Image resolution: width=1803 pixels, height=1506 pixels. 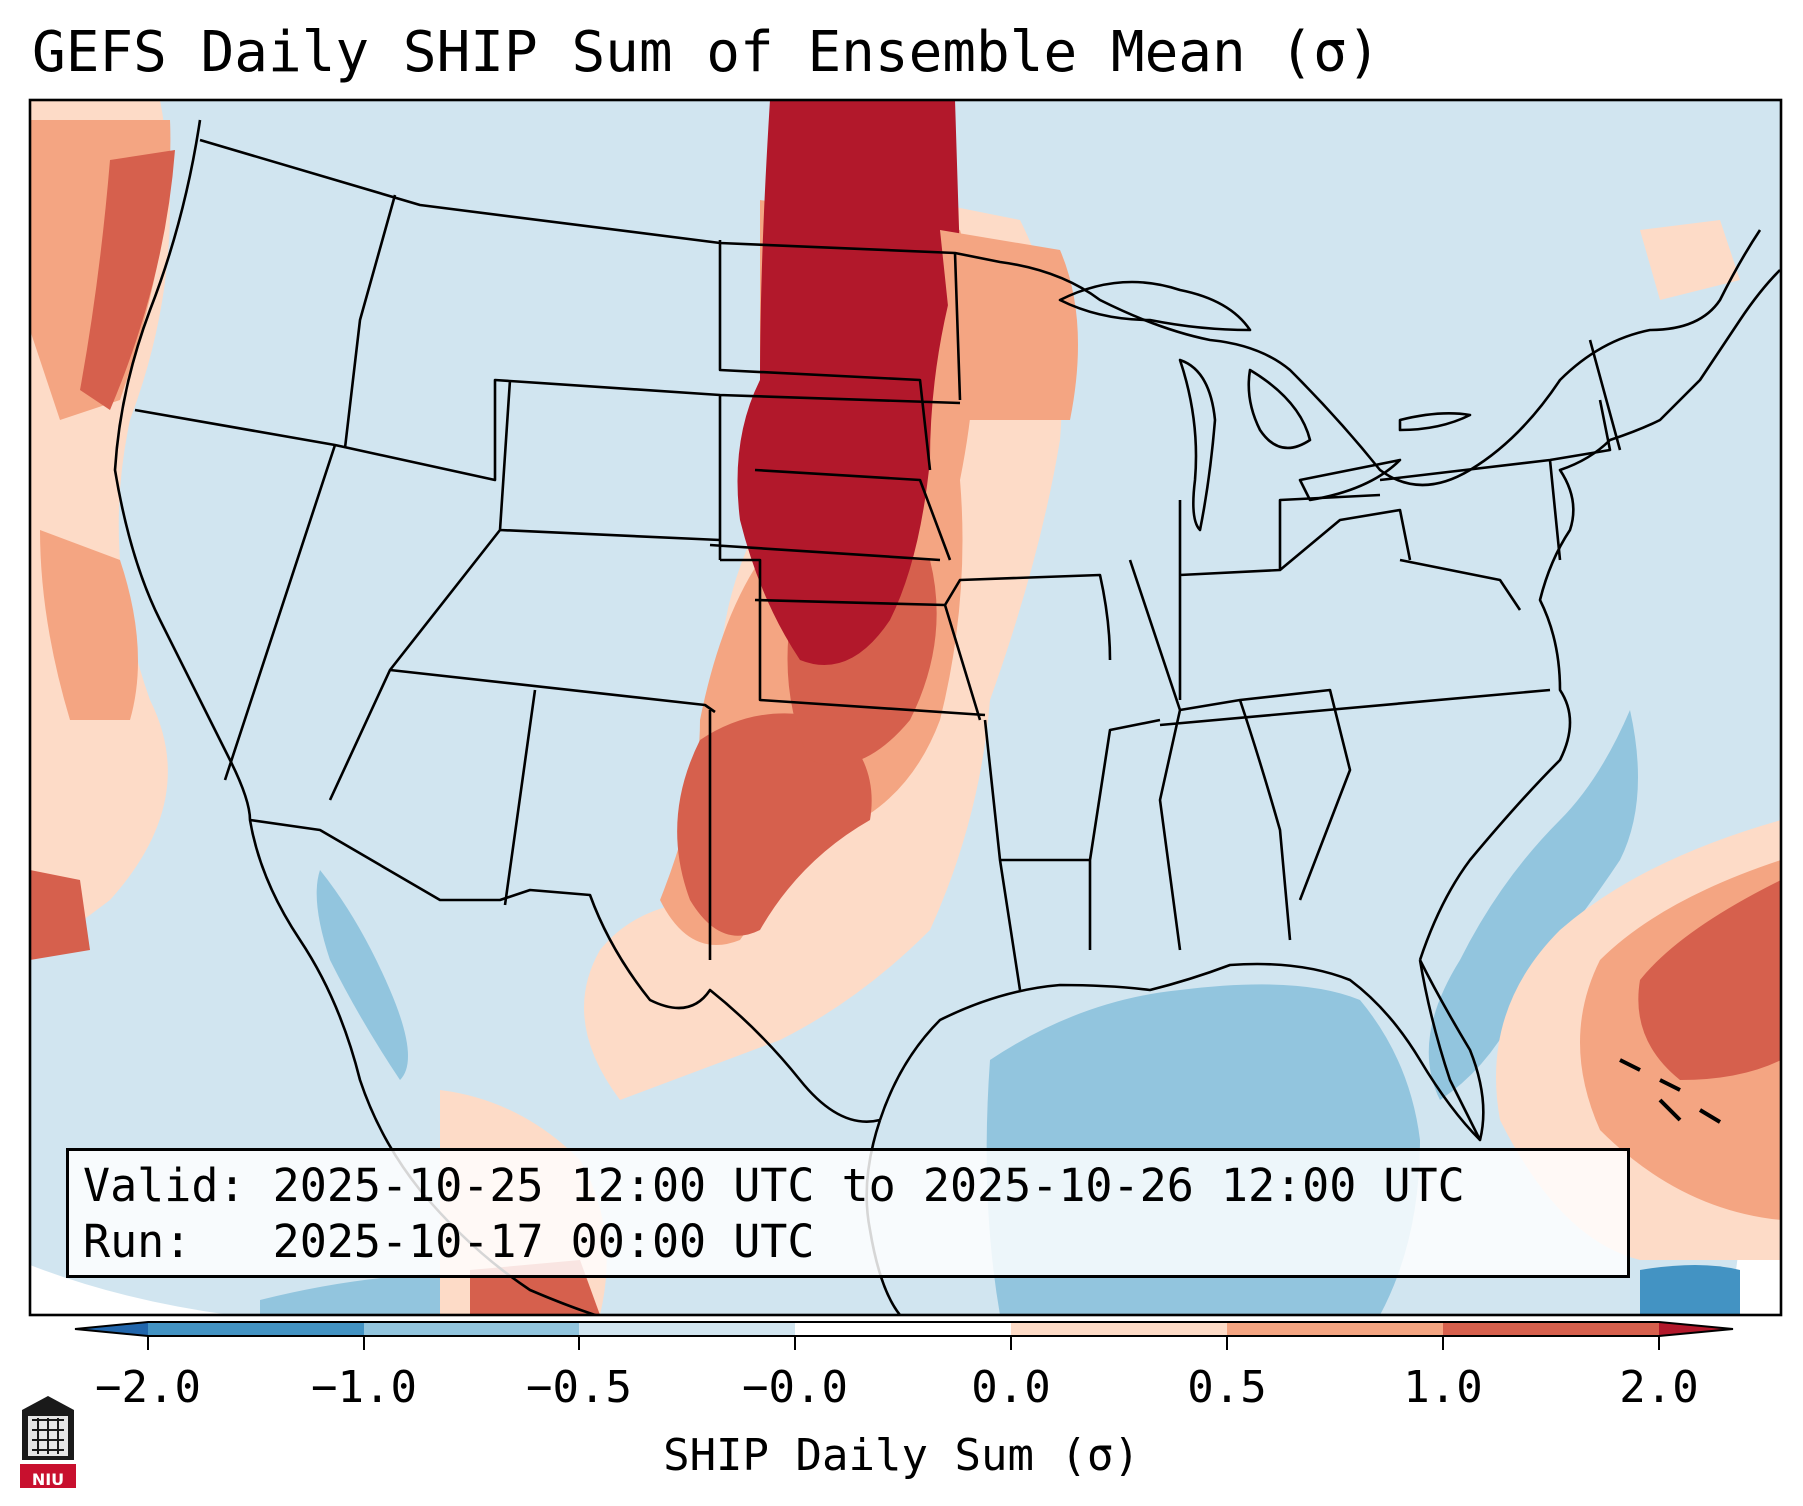 What do you see at coordinates (1155, 306) in the screenshot?
I see `lake-superior` at bounding box center [1155, 306].